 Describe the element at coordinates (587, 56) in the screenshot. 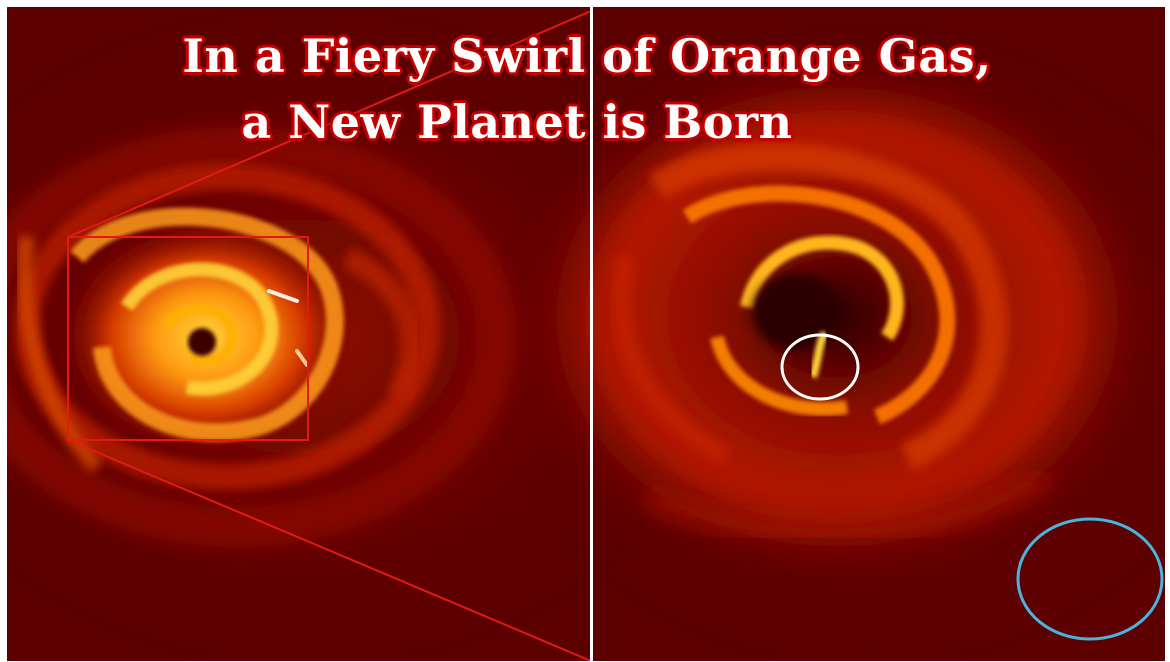

I see `headline-line-1: In a Fiery Swirl of Orange Gas,` at that location.